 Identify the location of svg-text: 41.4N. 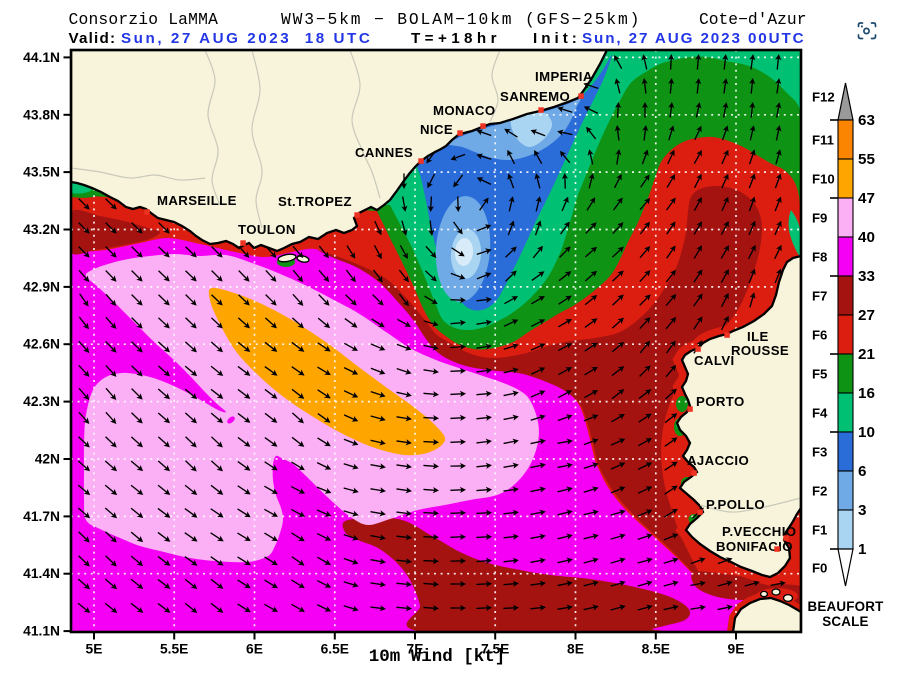
(41, 573).